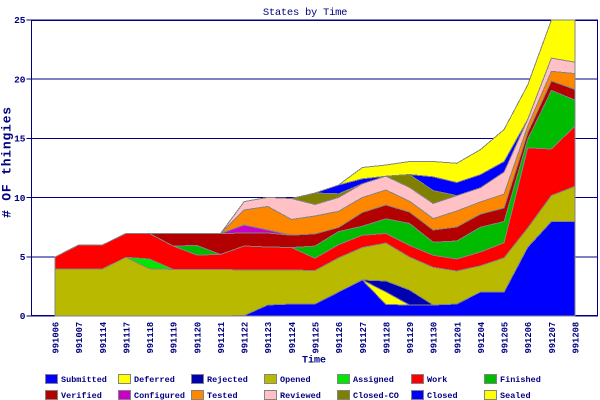 This screenshot has width=600, height=400. What do you see at coordinates (442, 395) in the screenshot?
I see `svg-text: Closed` at bounding box center [442, 395].